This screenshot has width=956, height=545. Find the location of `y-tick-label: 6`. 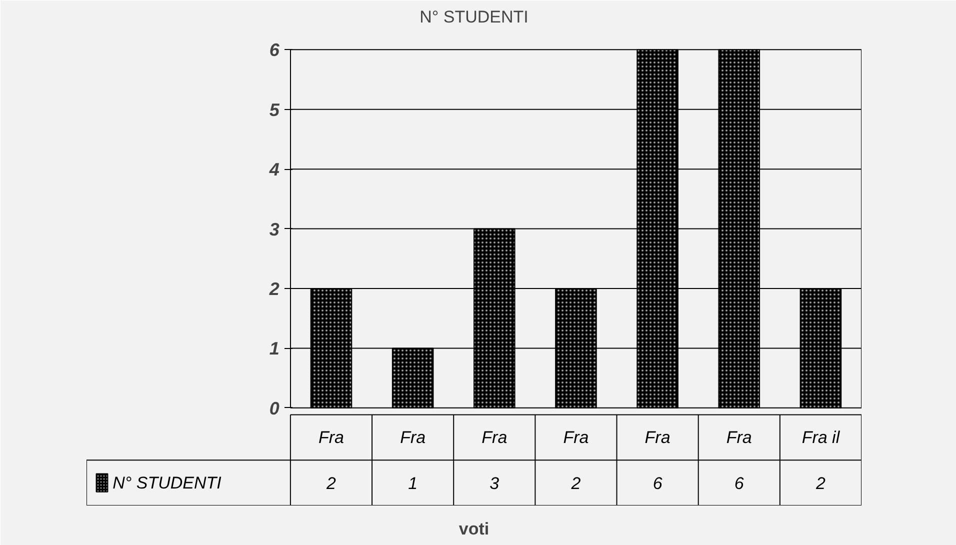

y-tick-label: 6 is located at coordinates (274, 50).